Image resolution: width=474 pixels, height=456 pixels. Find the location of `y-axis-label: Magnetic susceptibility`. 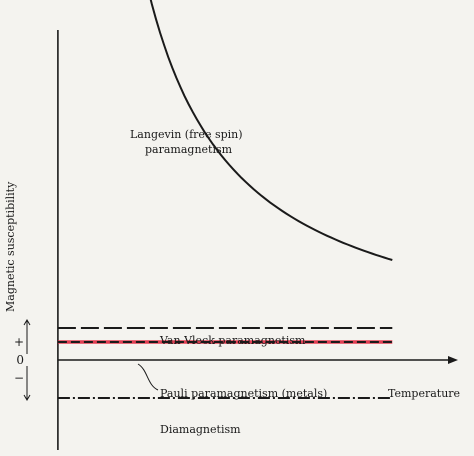

y-axis-label: Magnetic susceptibility is located at coordinates (10, 246).